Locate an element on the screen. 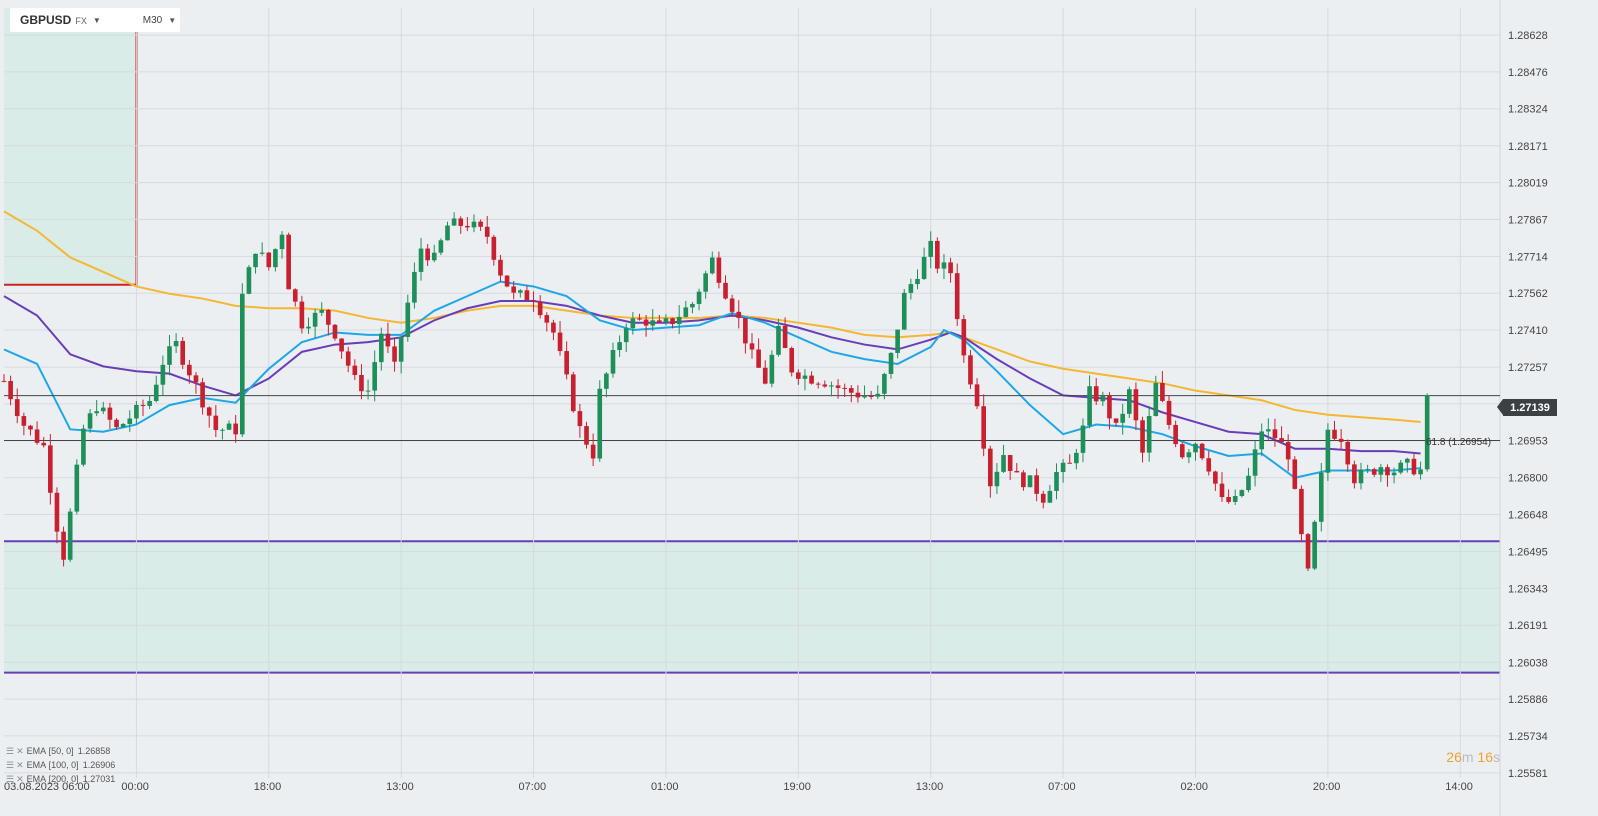 The height and width of the screenshot is (816, 1598). legend-item-ema100: ☰ ✕ EMA [100, 0] 1.26906 is located at coordinates (60, 765).